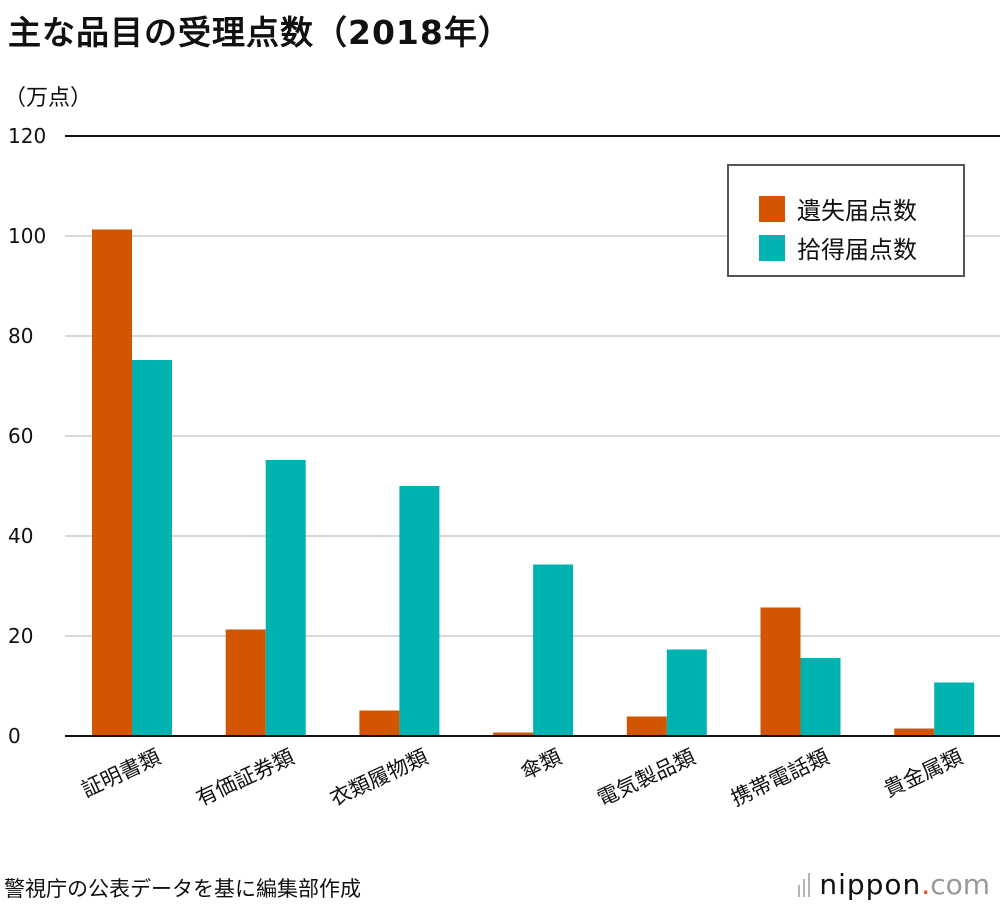  I want to click on y-tick-label: 0, so click(14, 736).